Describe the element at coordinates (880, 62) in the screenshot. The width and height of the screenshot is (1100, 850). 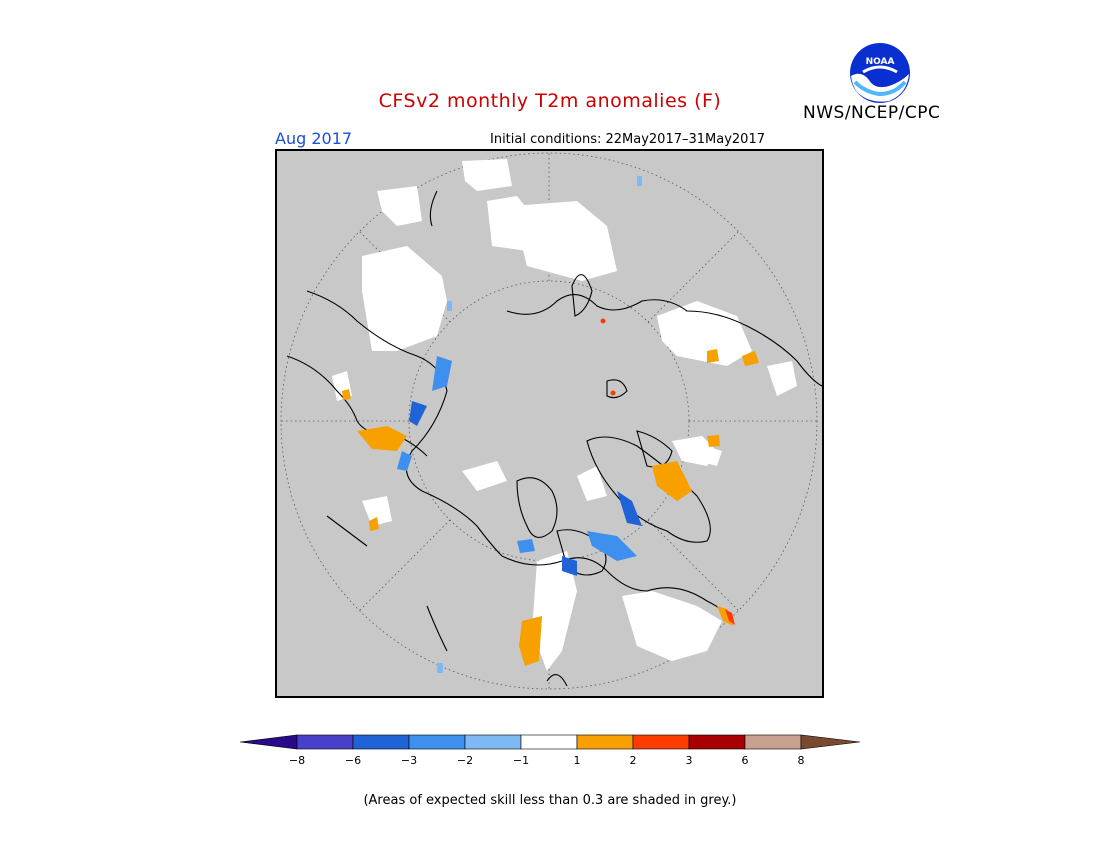
I see `svg-text: NOAA` at that location.